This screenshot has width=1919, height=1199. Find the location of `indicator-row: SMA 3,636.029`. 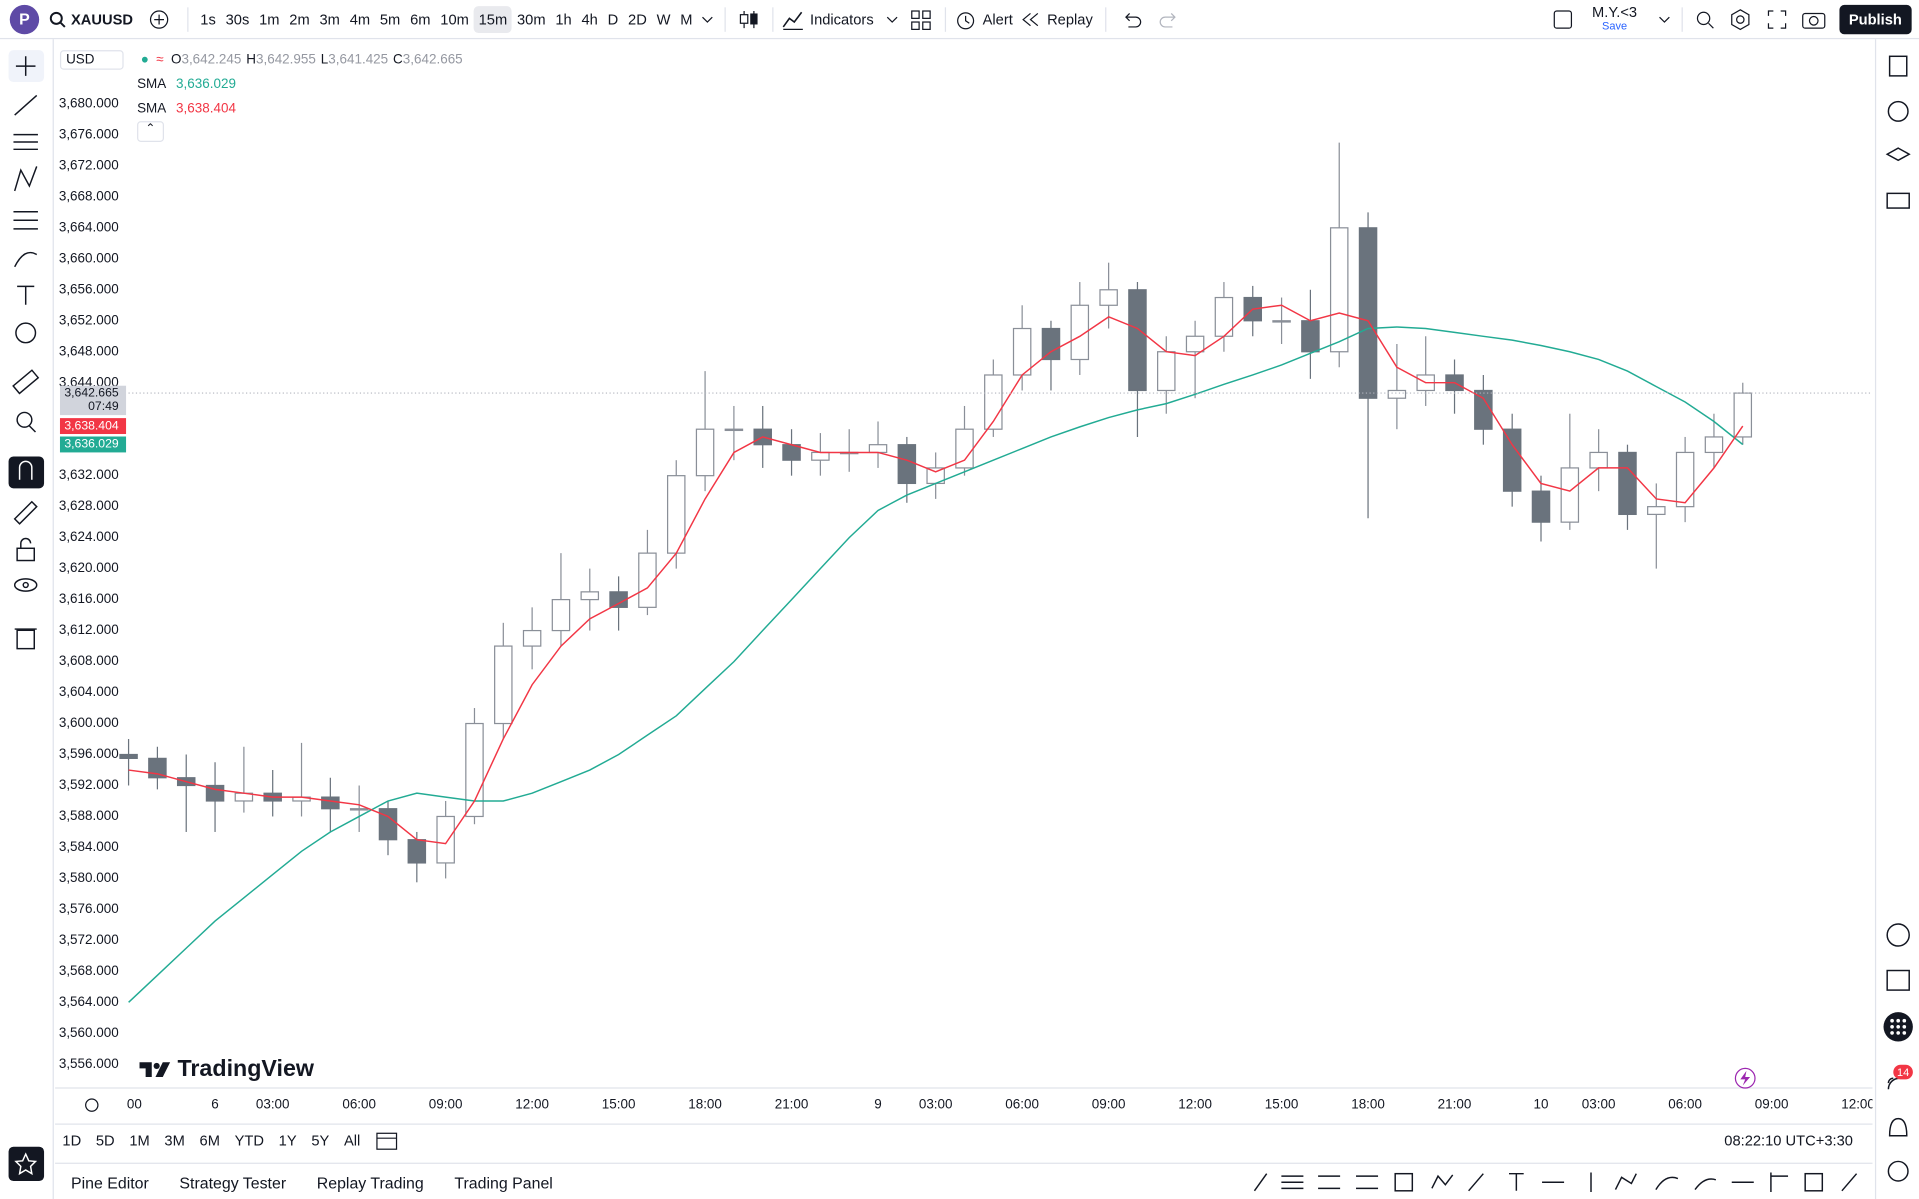

indicator-row: SMA 3,636.029 is located at coordinates (261, 84).